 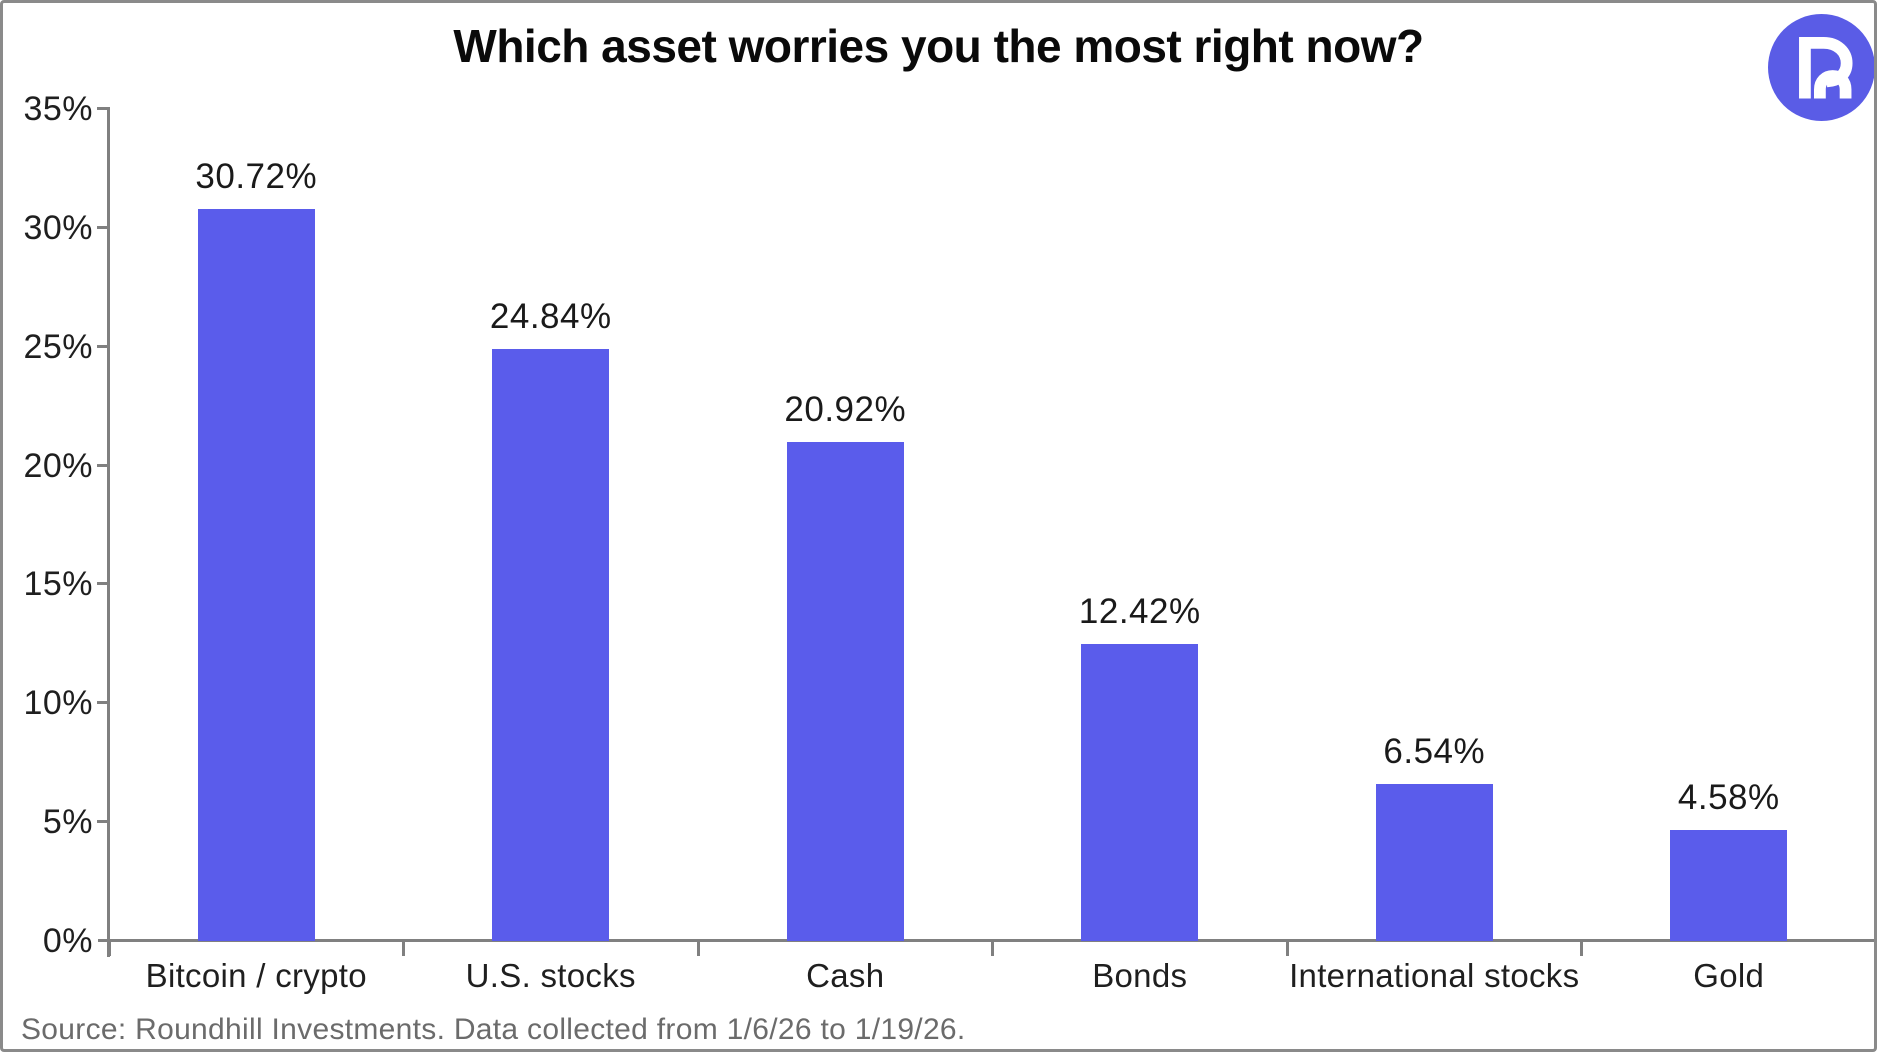 What do you see at coordinates (1728, 798) in the screenshot?
I see `bar-value-label-gold: 4.58%` at bounding box center [1728, 798].